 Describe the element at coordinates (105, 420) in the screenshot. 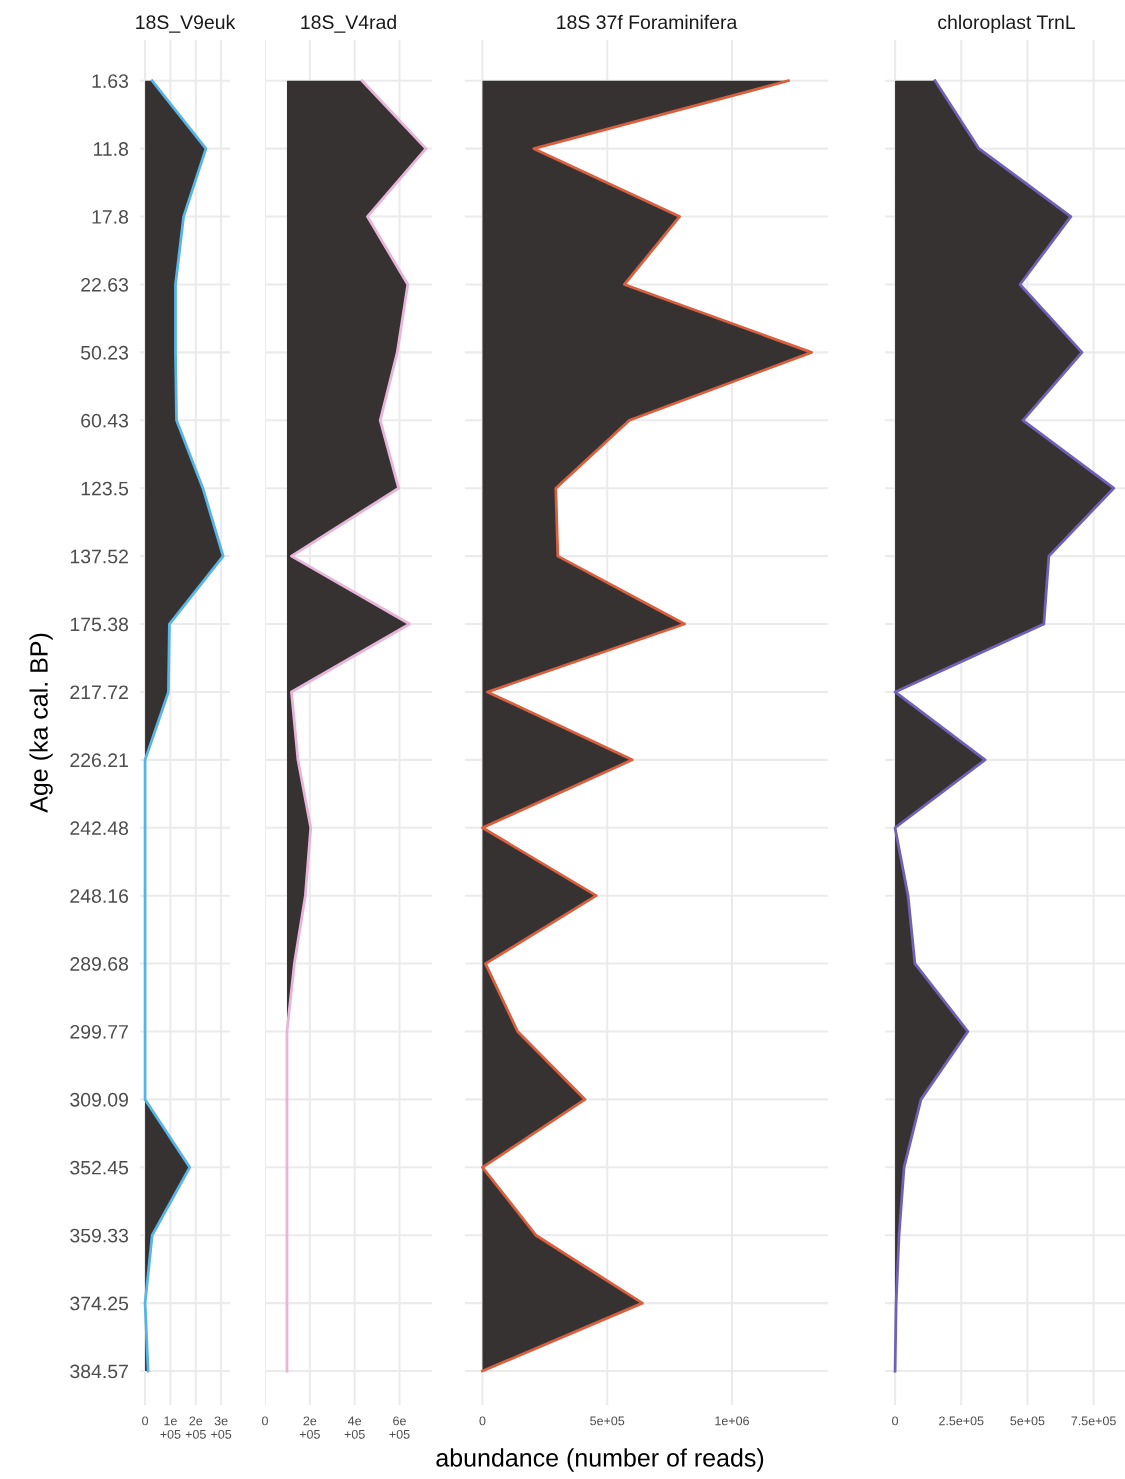

I see `y-tick-label: 60.43` at that location.